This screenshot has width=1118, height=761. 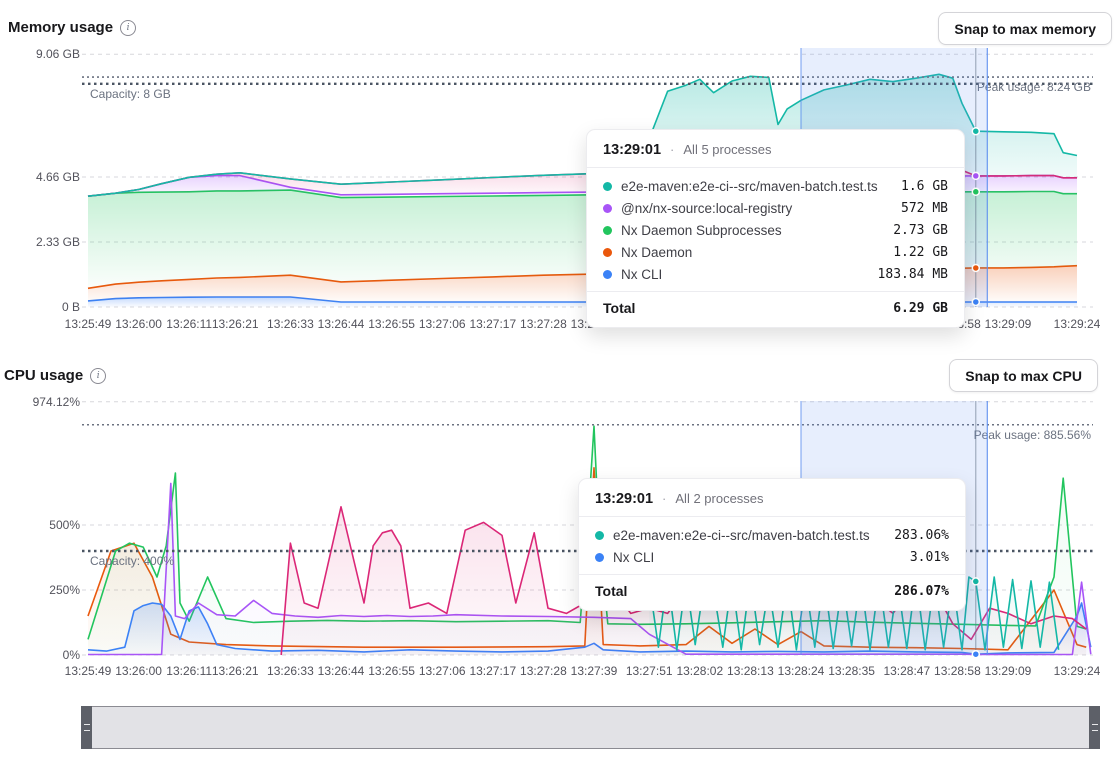 I want to click on x-tick-label: 13:26:44, so click(x=341, y=324).